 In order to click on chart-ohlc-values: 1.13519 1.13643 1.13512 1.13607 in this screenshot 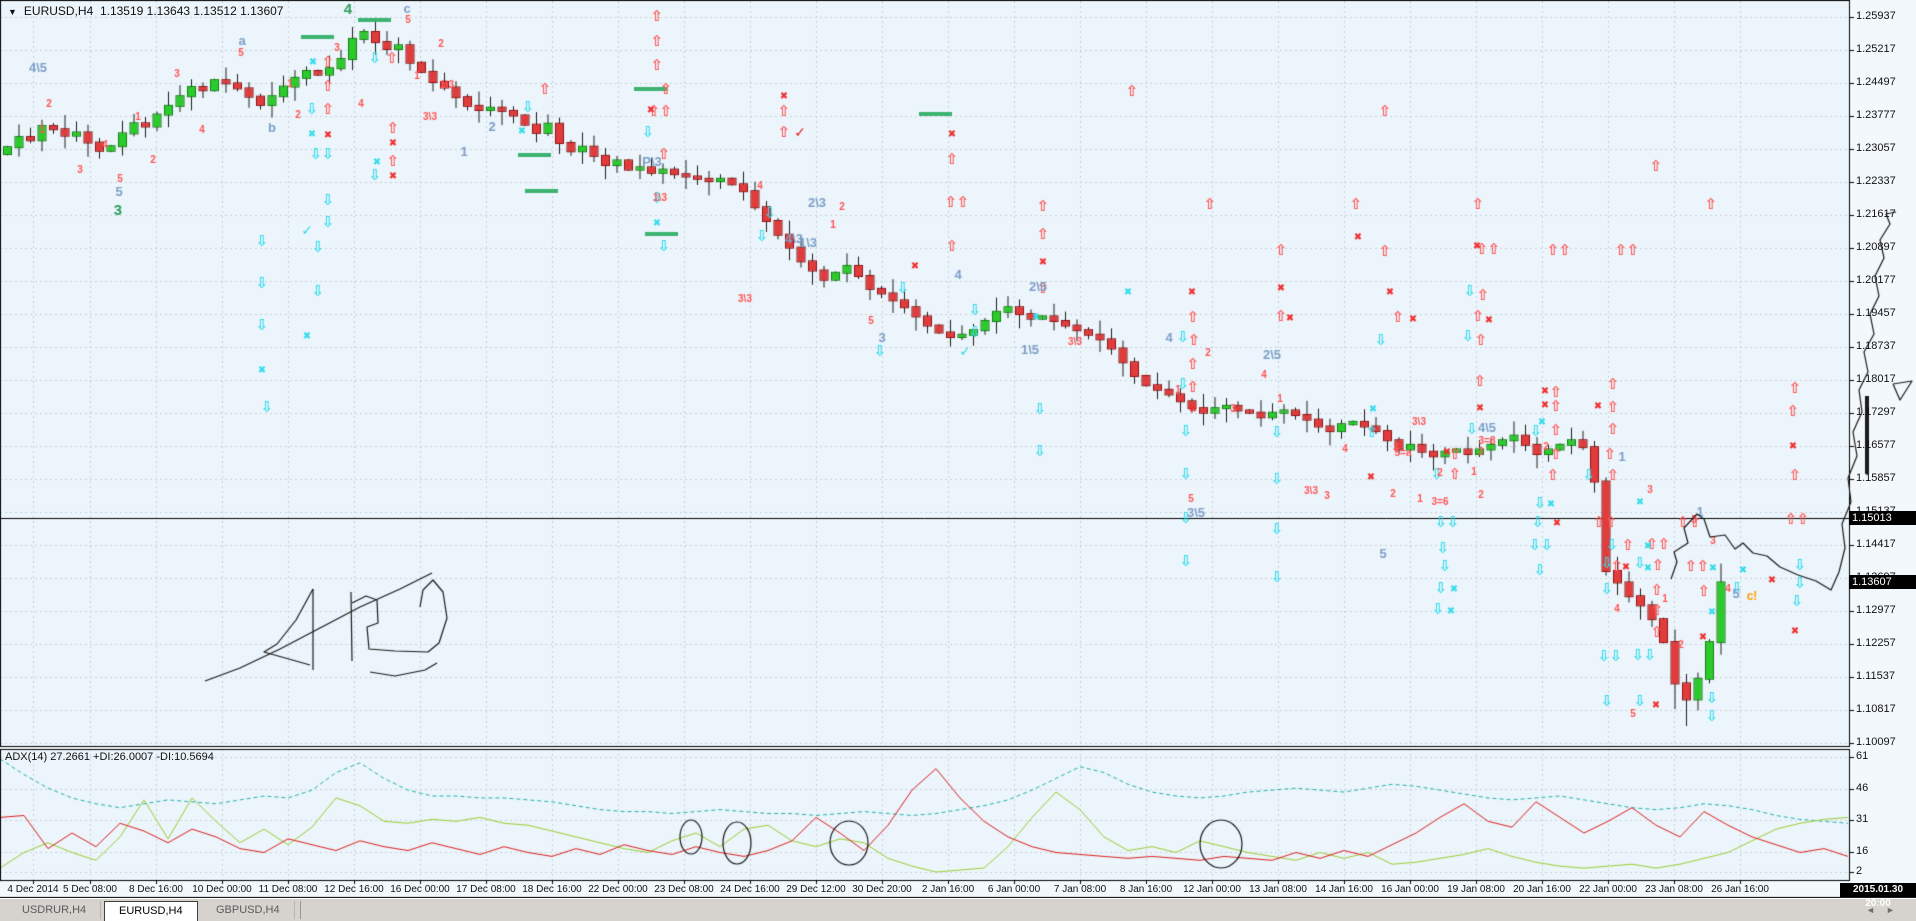, I will do `click(191, 11)`.